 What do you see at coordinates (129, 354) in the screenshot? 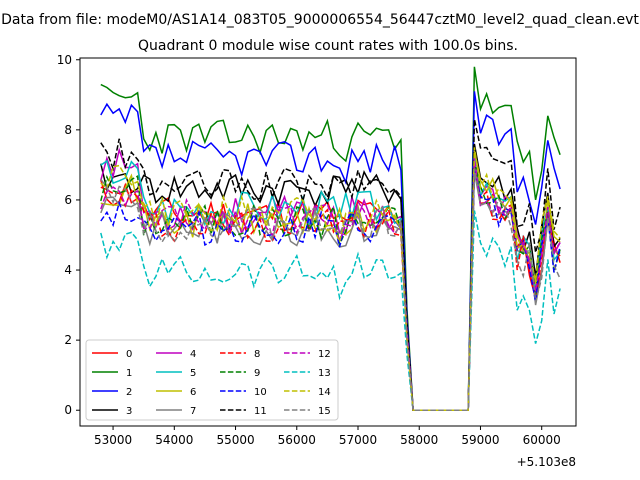
I see `legend-label-0: 0` at bounding box center [129, 354].